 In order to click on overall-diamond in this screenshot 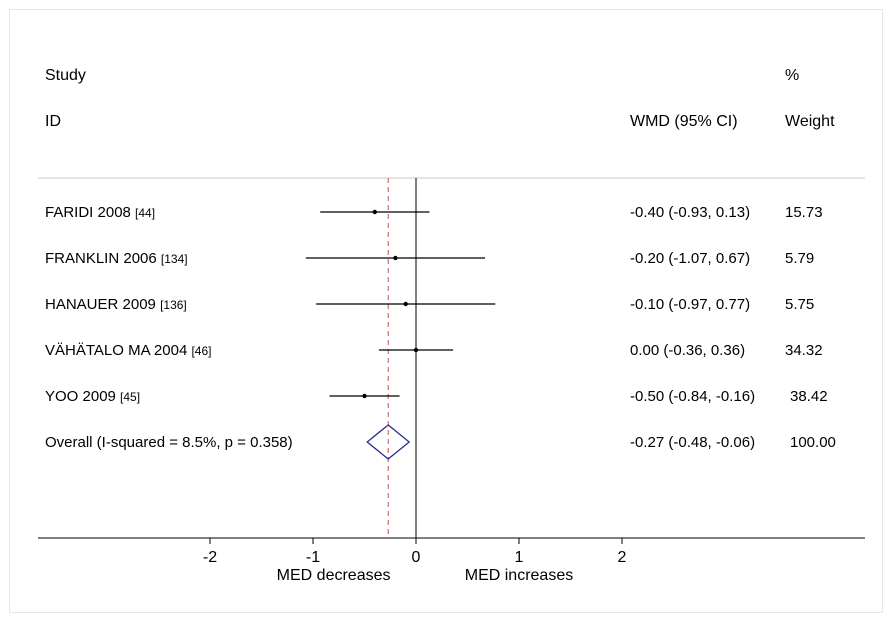, I will do `click(388, 442)`.